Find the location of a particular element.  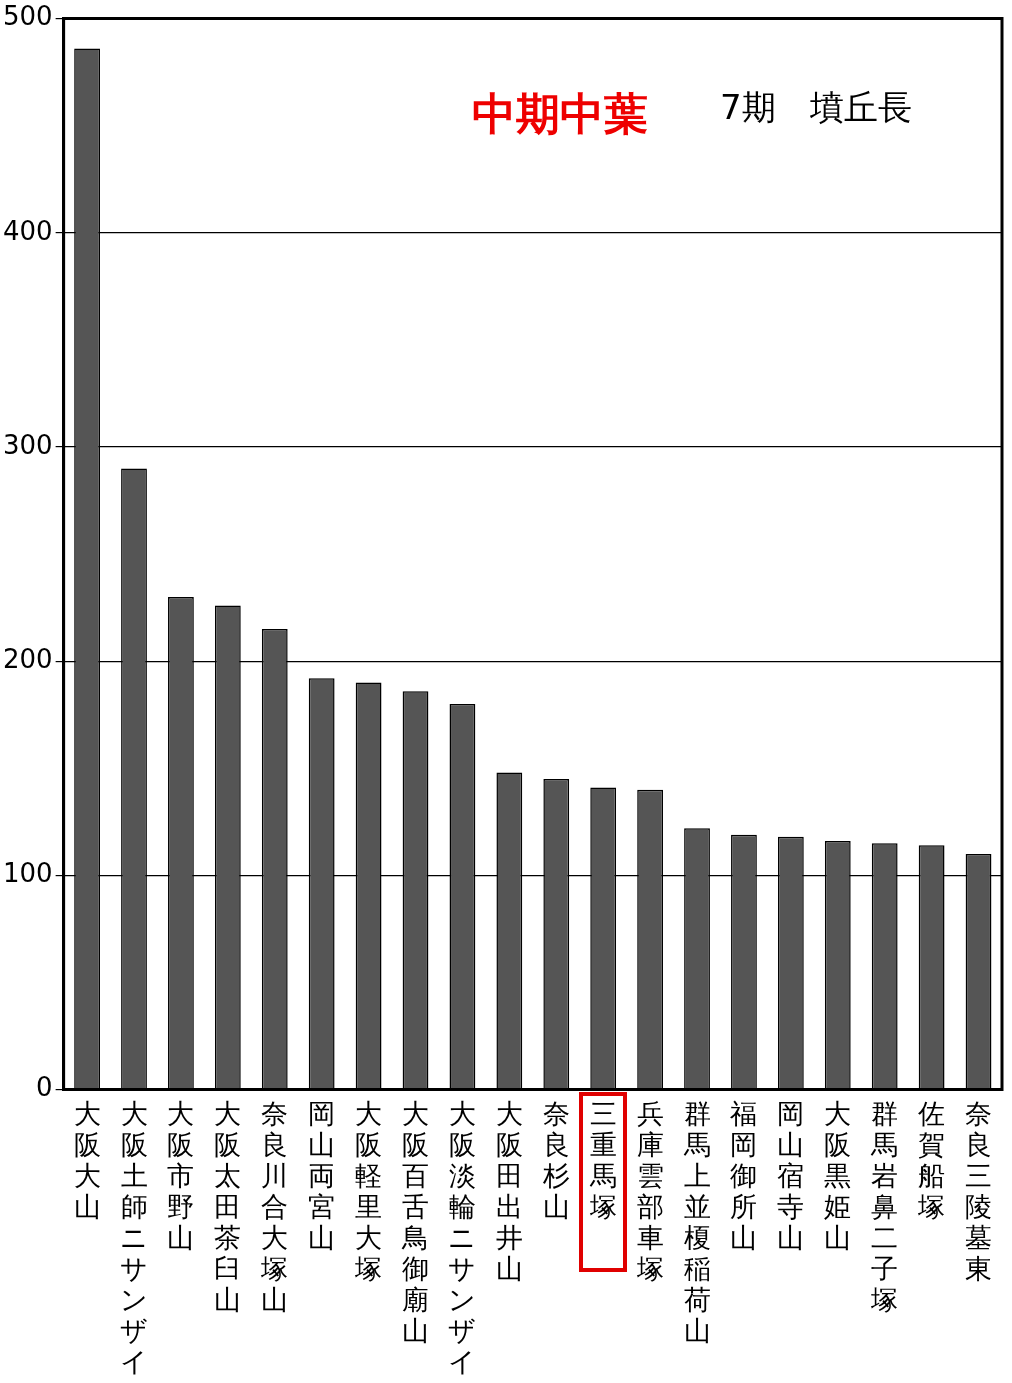

y-tick-label: 300 is located at coordinates (27, 444).